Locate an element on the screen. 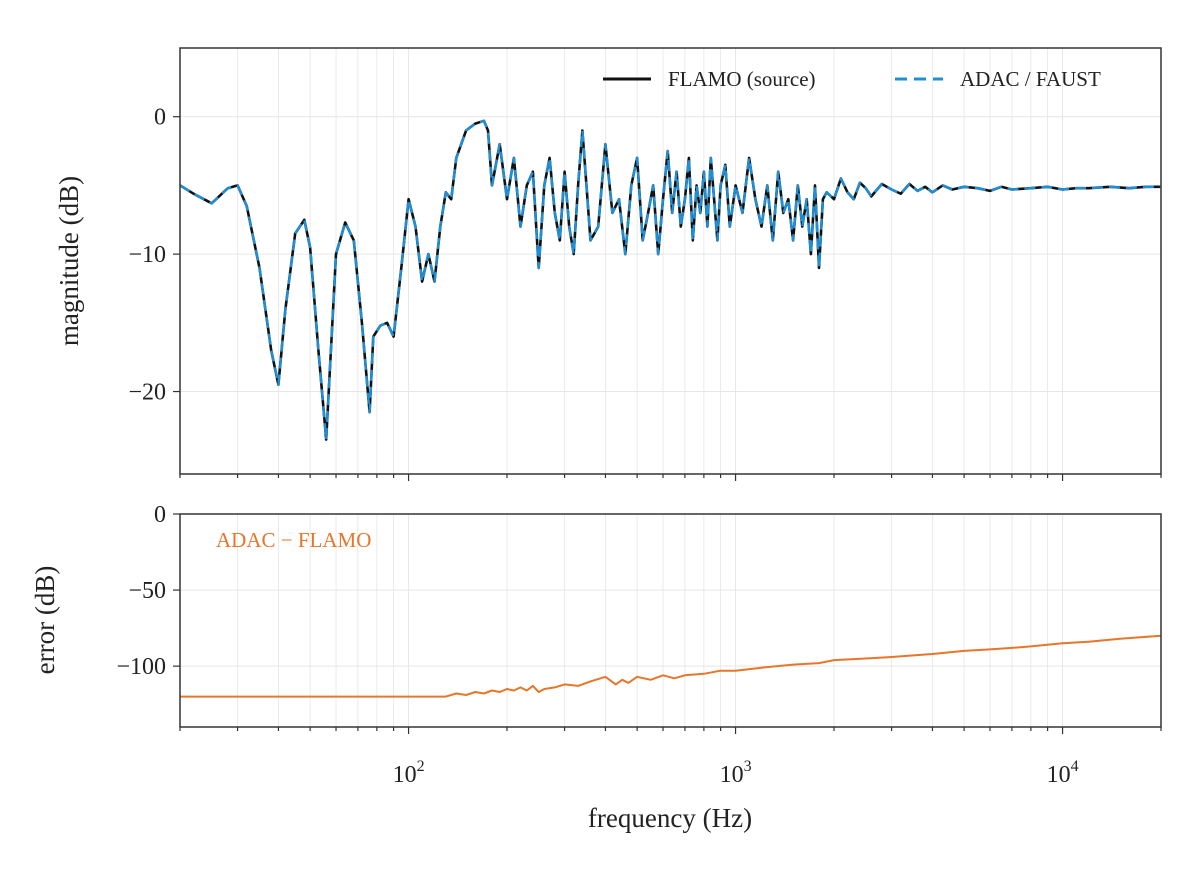 The width and height of the screenshot is (1200, 888). legend-label-source: FLAMO (source) is located at coordinates (742, 79).